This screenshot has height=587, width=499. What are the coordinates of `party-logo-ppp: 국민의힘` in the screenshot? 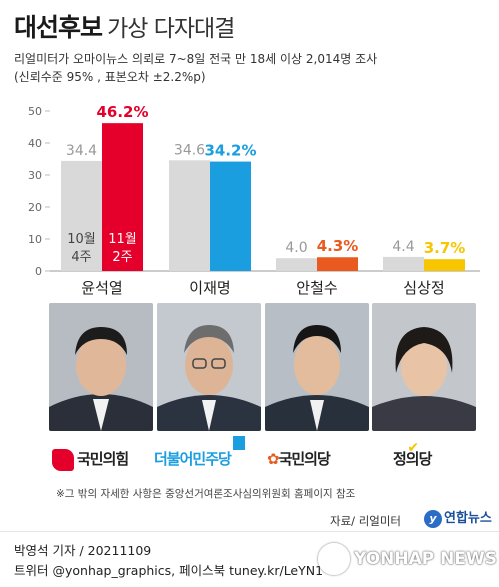 It's located at (90, 459).